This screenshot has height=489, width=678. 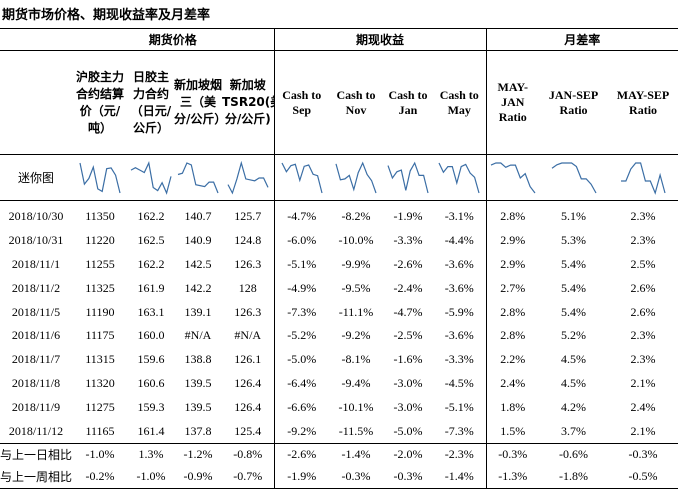 I want to click on value-cell: -5.1%, so click(x=301, y=264).